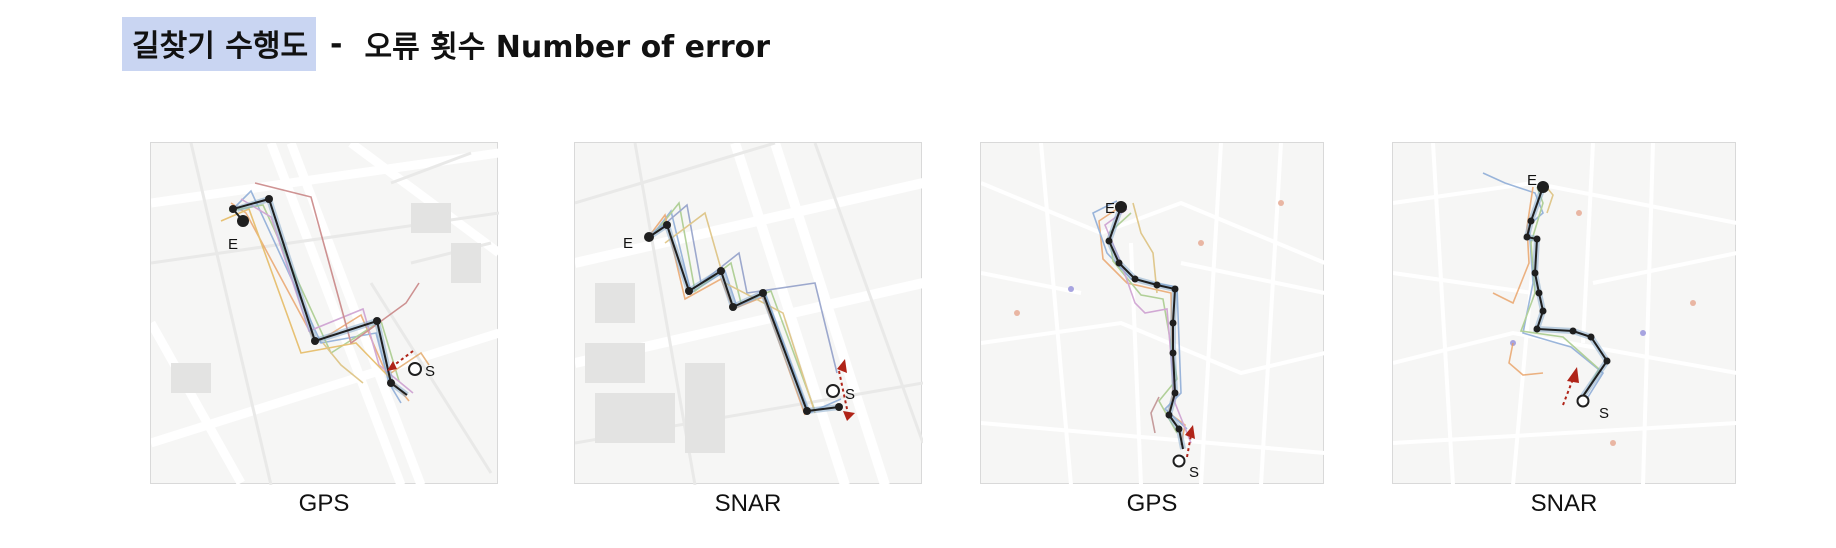 This screenshot has width=1836, height=548. I want to click on panel-snar-1: S E SNAR, so click(748, 329).